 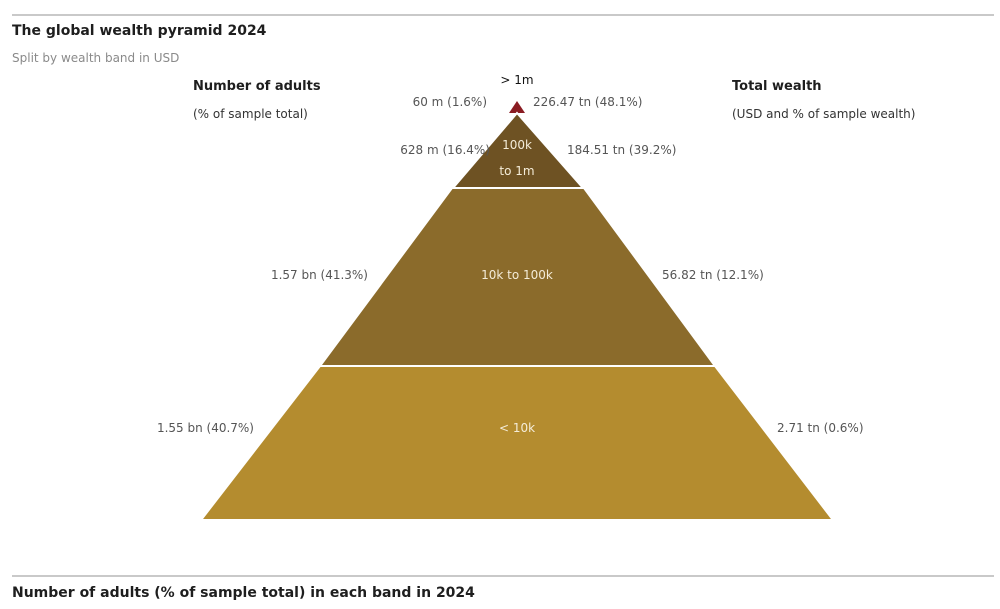 What do you see at coordinates (139, 31) in the screenshot?
I see `chart-title: The global wealth pyramid 2024` at bounding box center [139, 31].